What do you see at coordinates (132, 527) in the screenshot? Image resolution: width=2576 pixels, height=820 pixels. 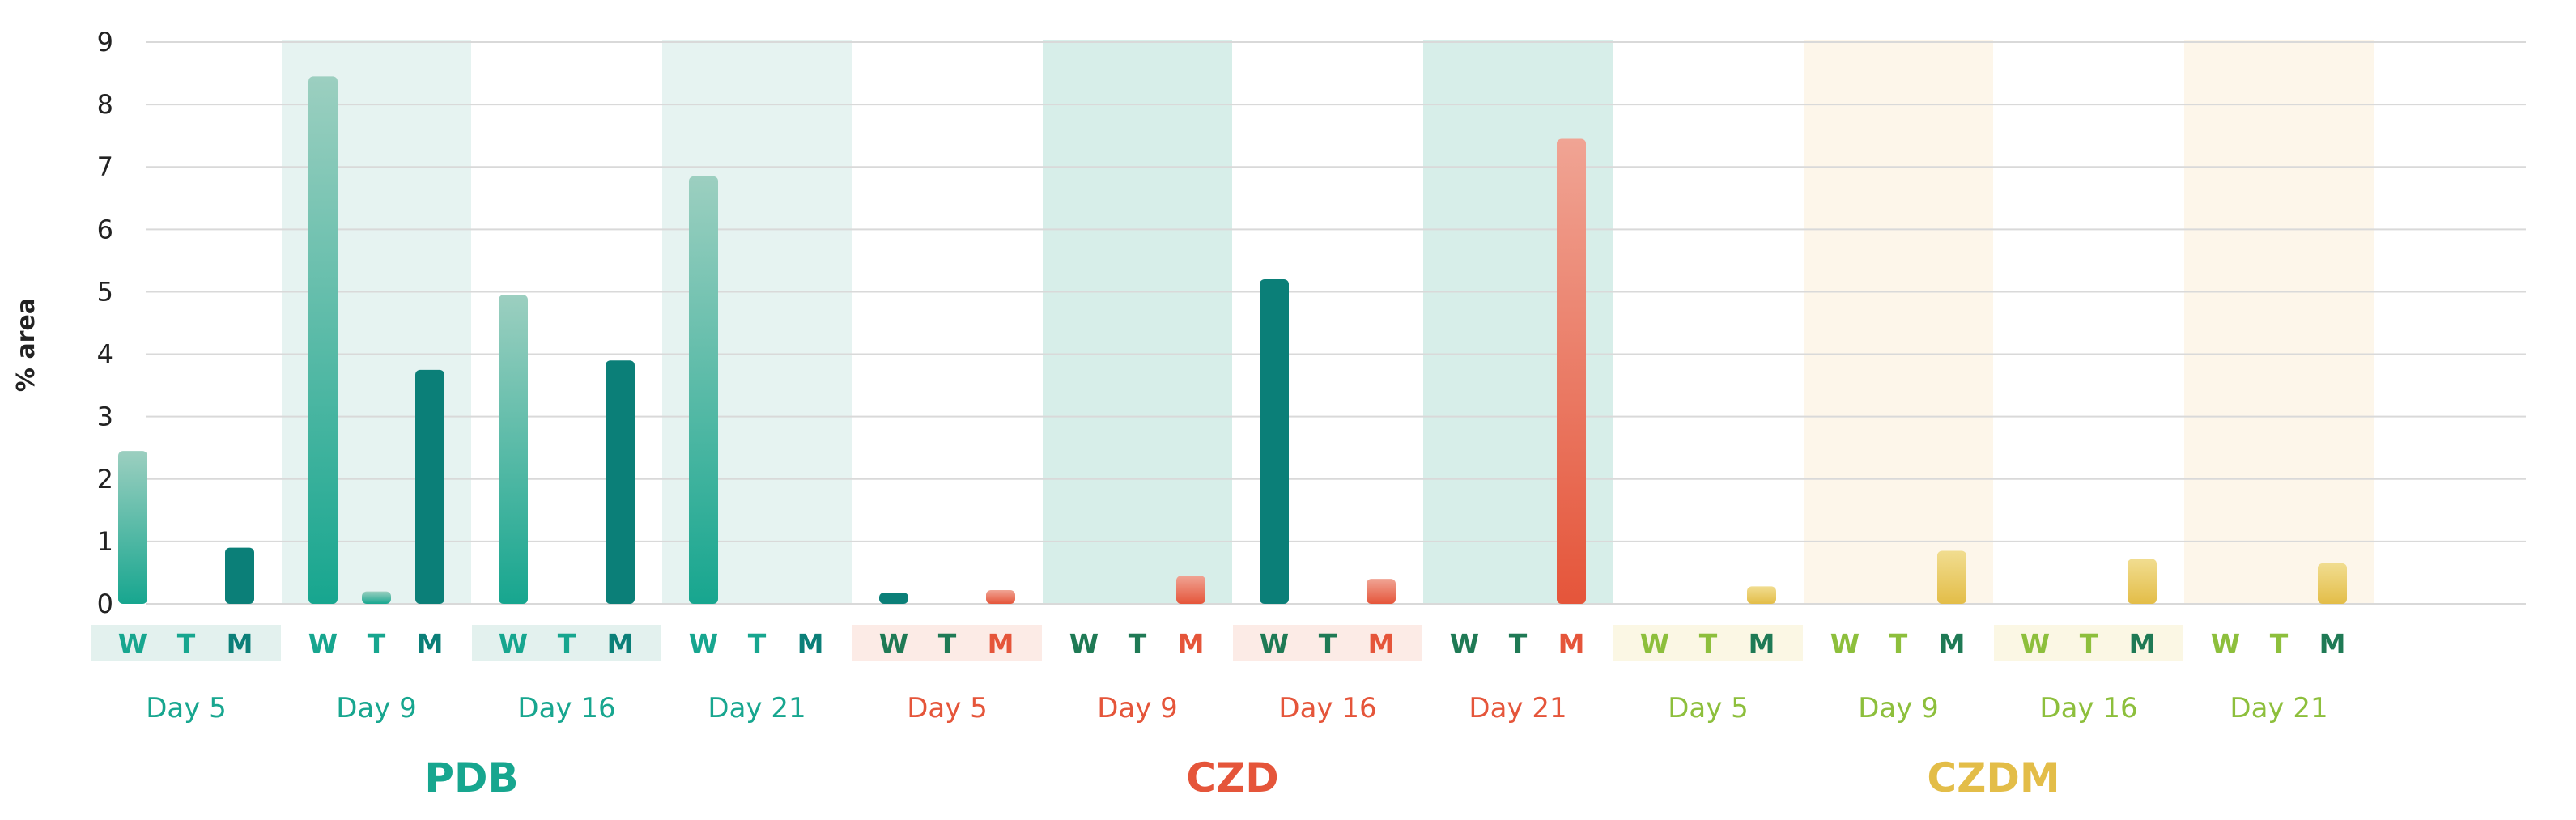 I see `bar-pdb-day5-w` at bounding box center [132, 527].